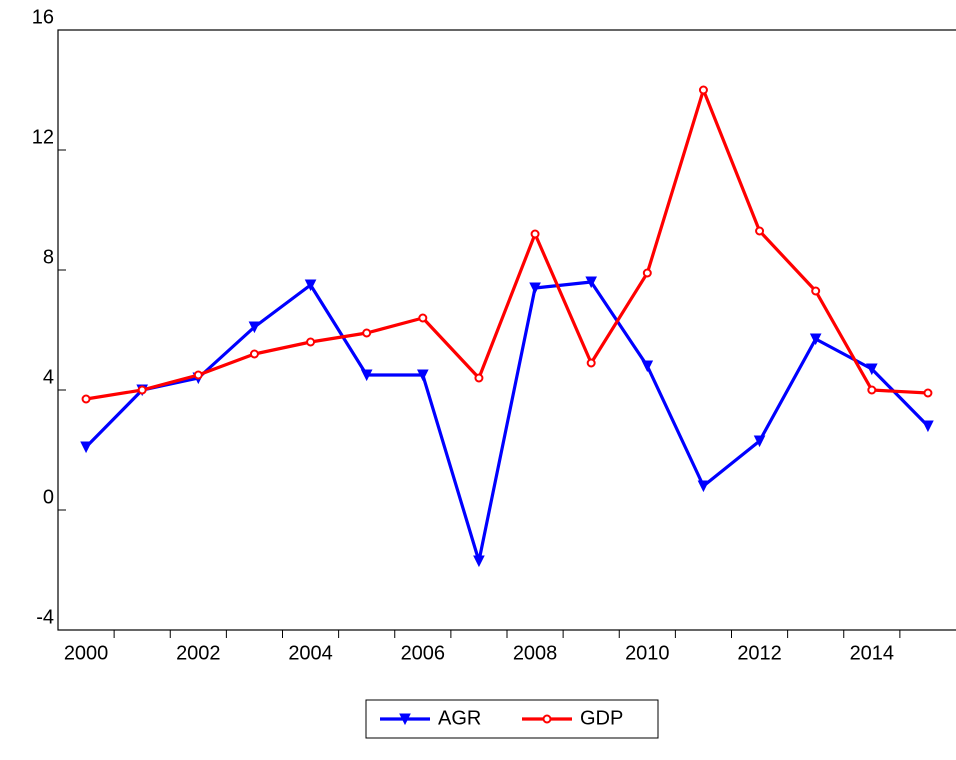  Describe the element at coordinates (48, 377) in the screenshot. I see `y-tick-label: 4` at that location.